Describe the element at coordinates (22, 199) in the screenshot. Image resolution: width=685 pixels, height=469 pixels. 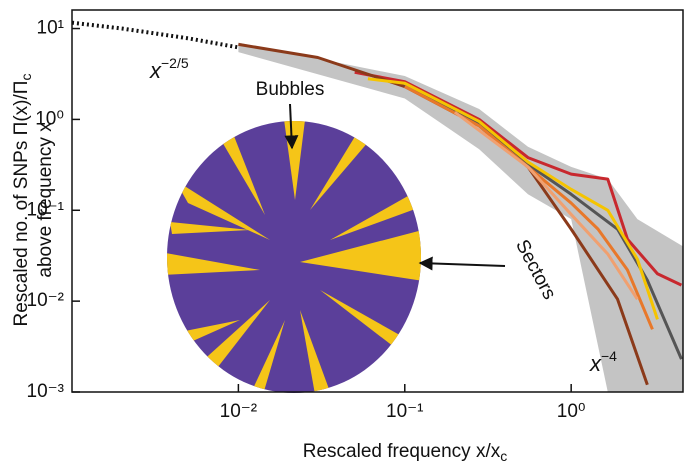
I see `y-axis-label: Rescaled no. of SNPs Π(x)/Πc` at that location.